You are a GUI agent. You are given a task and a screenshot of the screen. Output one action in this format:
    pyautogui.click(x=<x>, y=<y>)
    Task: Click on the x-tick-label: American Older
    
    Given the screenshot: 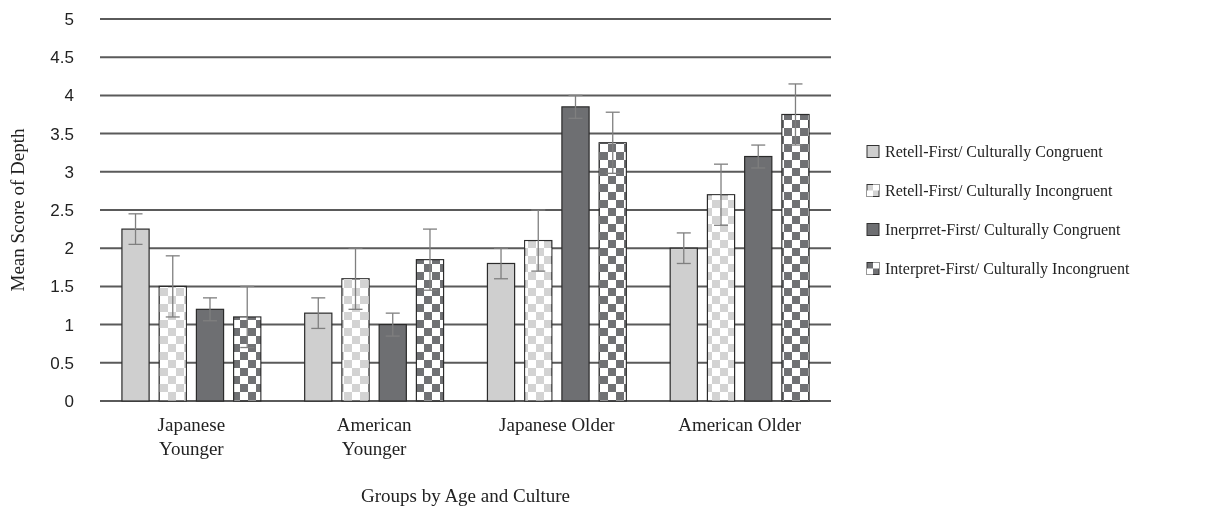 What is the action you would take?
    pyautogui.click(x=740, y=424)
    